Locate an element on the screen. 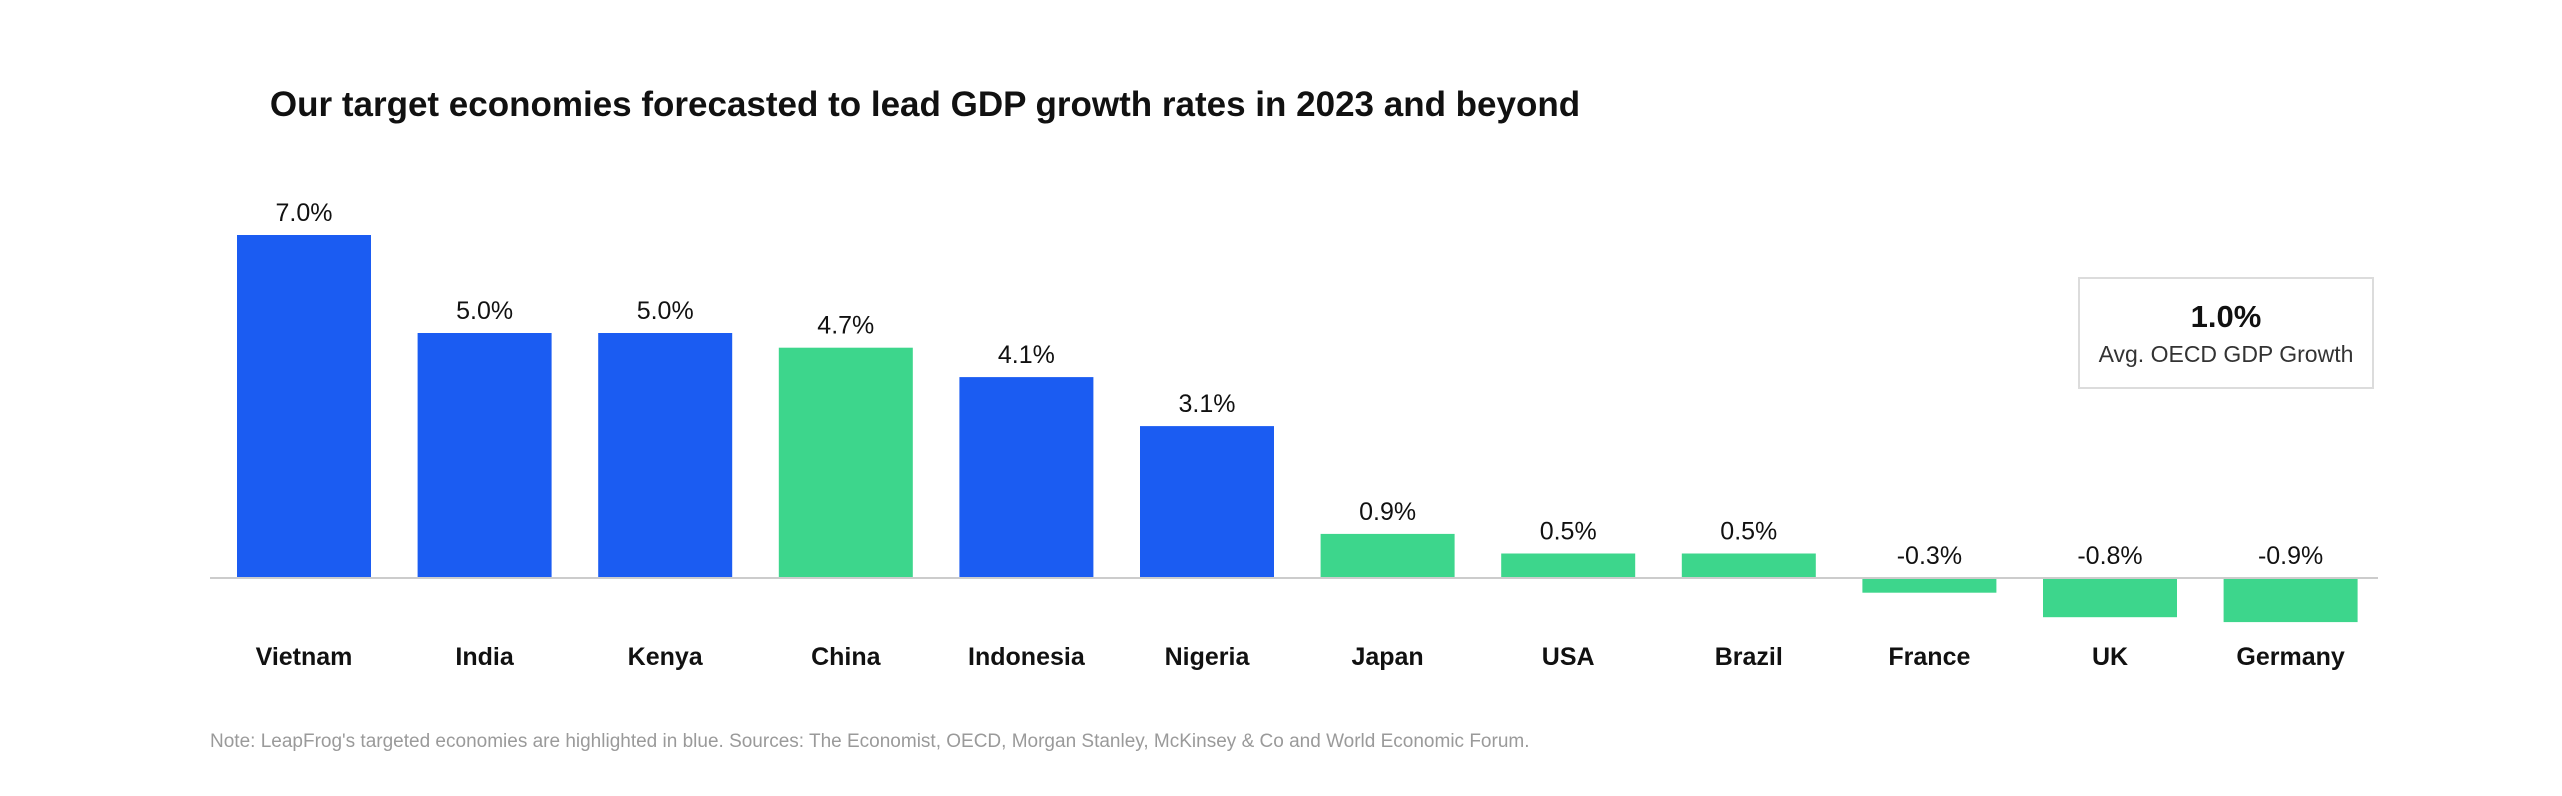 This screenshot has height=796, width=2562. bar-china is located at coordinates (845, 462).